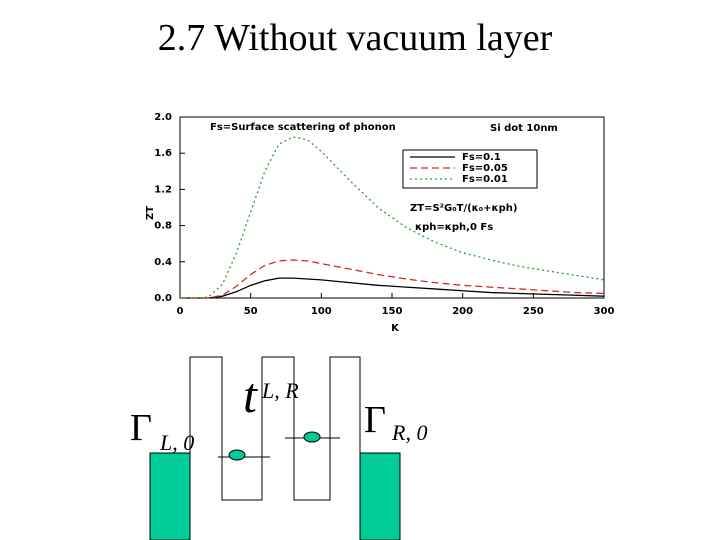  I want to click on right-lead, so click(380, 496).